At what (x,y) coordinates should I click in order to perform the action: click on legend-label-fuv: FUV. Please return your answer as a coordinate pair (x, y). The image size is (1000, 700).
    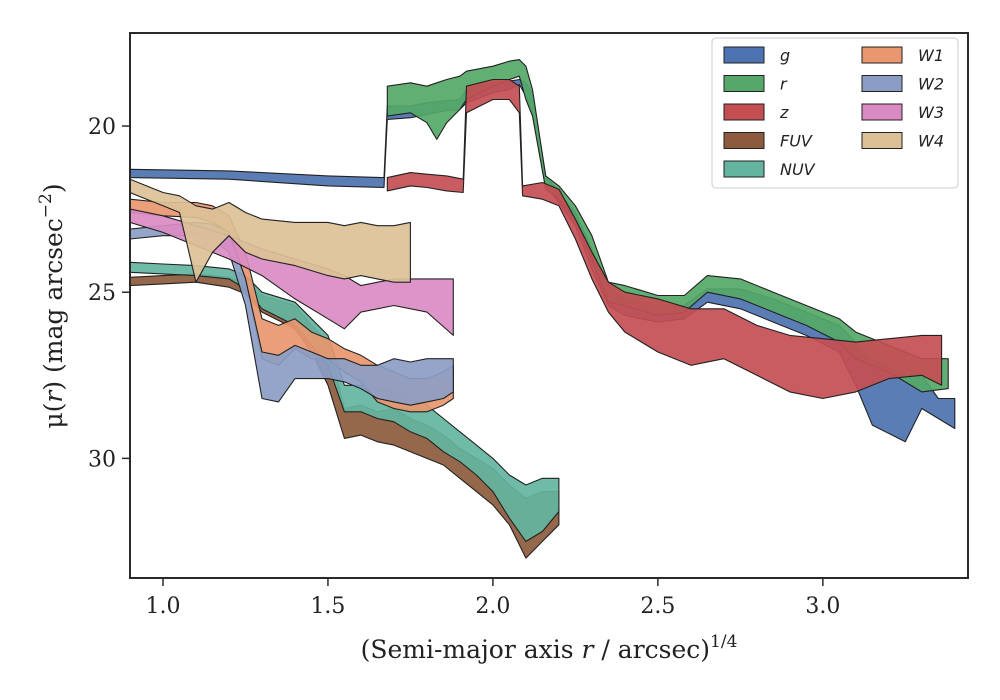
    Looking at the image, I should click on (796, 141).